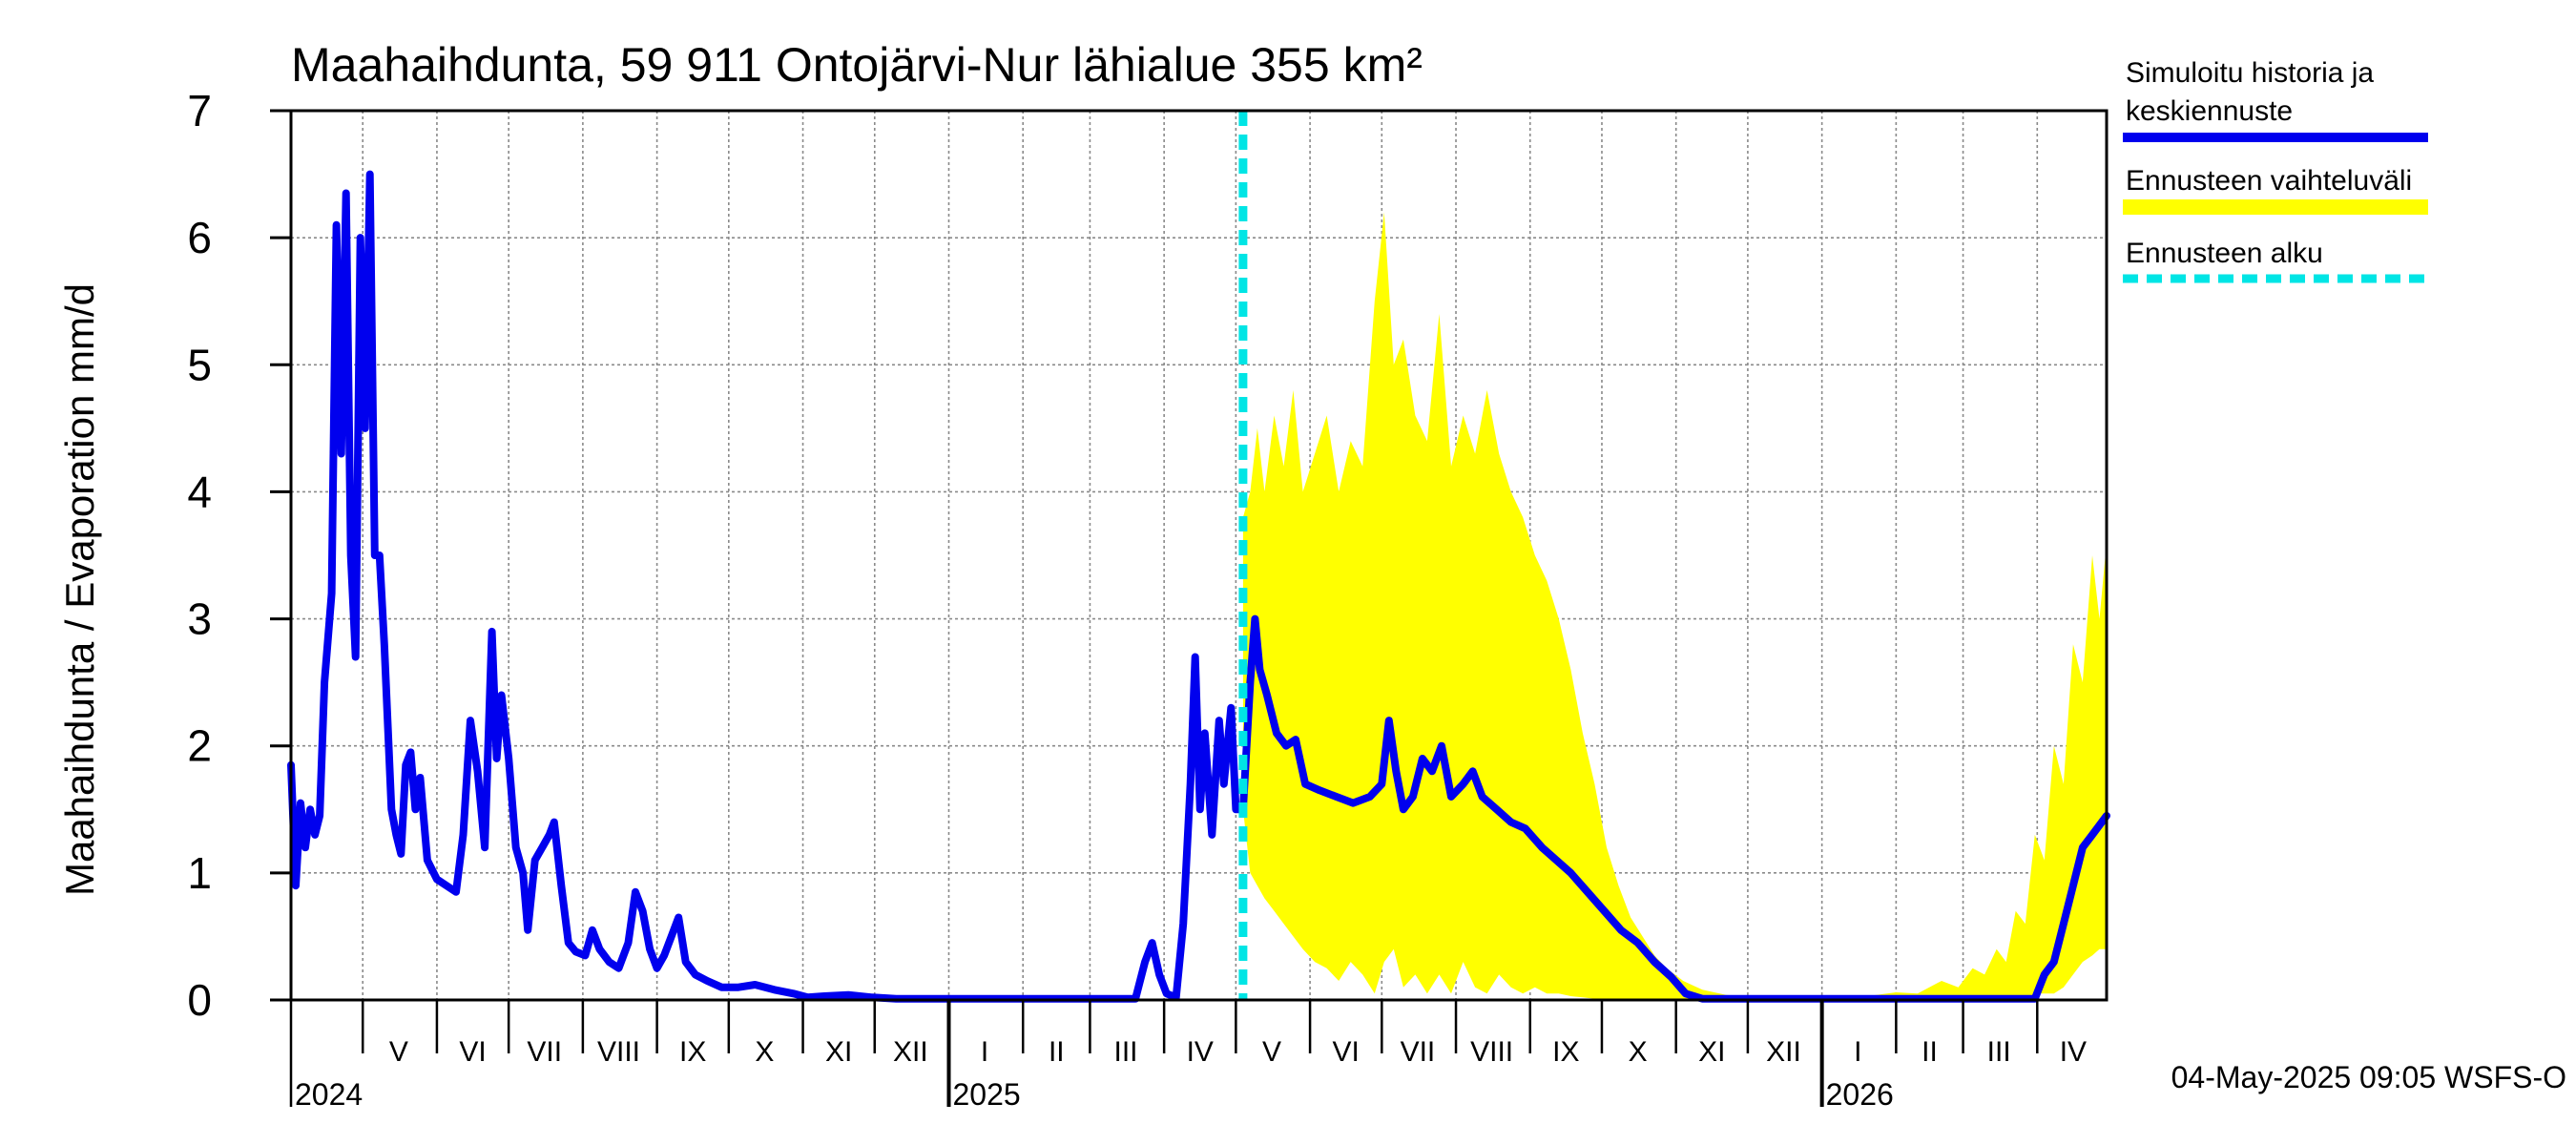 Image resolution: width=2576 pixels, height=1145 pixels. Describe the element at coordinates (199, 364) in the screenshot. I see `y-tick-label: 5` at that location.